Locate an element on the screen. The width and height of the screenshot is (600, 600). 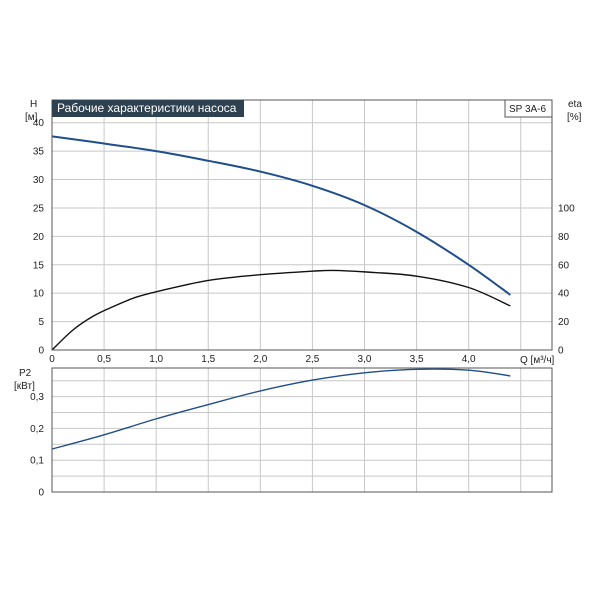
x-tick-labels: 0 0,5 1,0 1,5 2,0 2,5 3,0 3,5 4,0 is located at coordinates (262, 359).